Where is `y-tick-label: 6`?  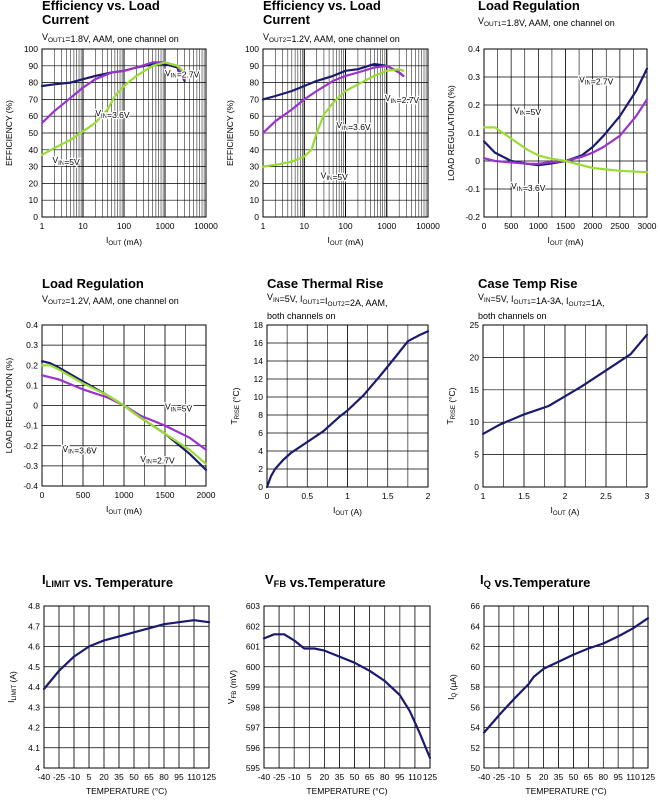 y-tick-label: 6 is located at coordinates (260, 433).